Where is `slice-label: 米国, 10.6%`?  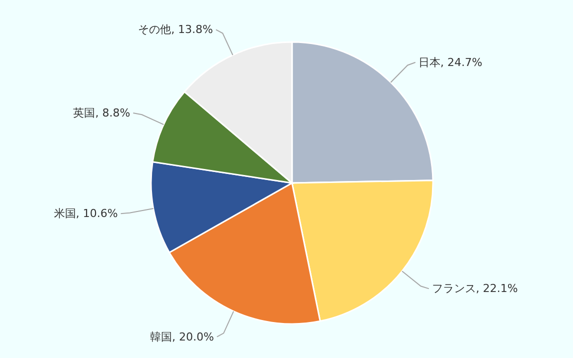 slice-label: 米国, 10.6% is located at coordinates (86, 213).